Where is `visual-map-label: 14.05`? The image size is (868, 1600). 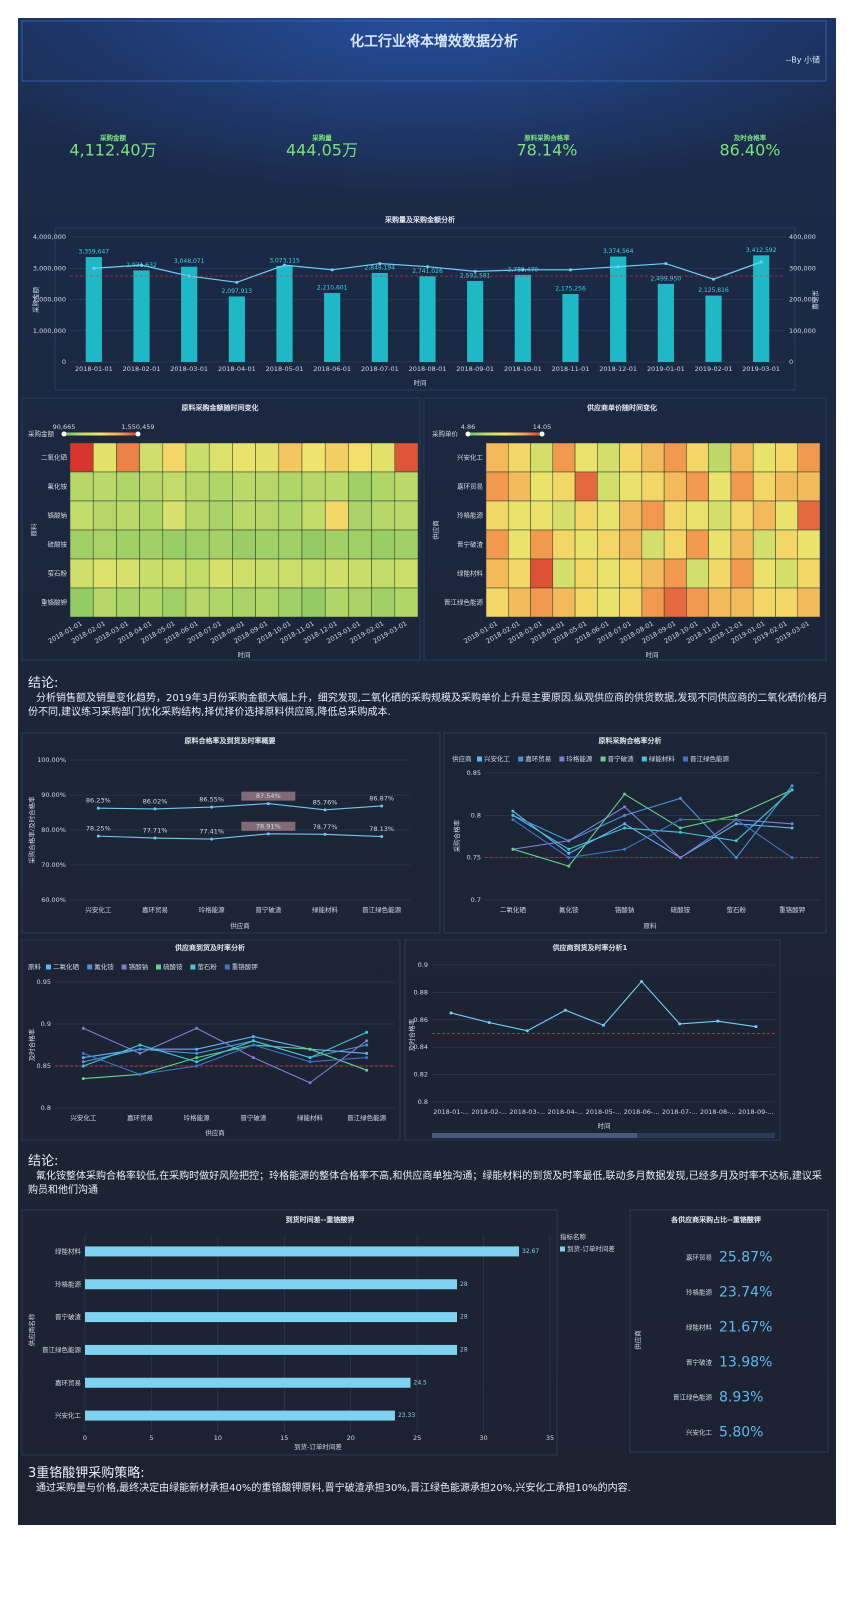
visual-map-label: 14.05 is located at coordinates (542, 427).